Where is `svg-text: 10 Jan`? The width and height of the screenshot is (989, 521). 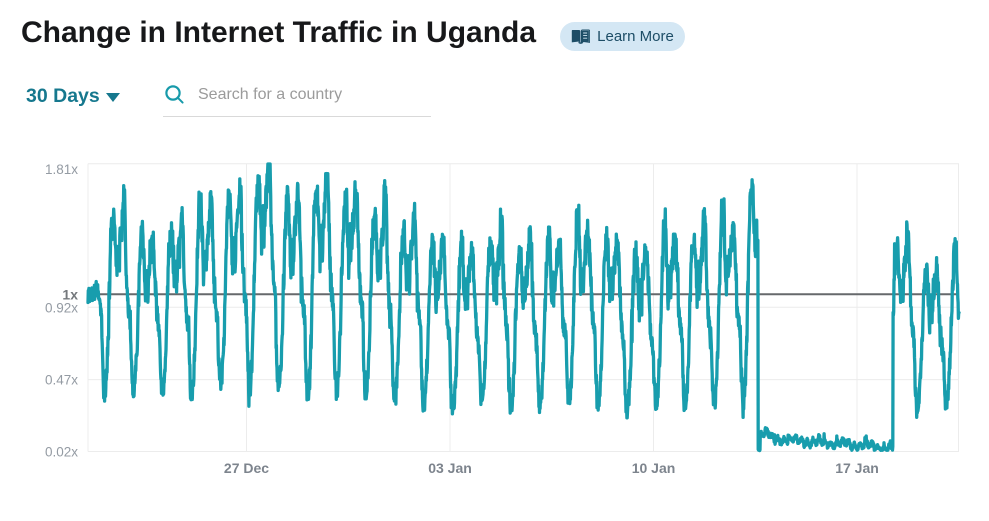
svg-text: 10 Jan is located at coordinates (654, 468).